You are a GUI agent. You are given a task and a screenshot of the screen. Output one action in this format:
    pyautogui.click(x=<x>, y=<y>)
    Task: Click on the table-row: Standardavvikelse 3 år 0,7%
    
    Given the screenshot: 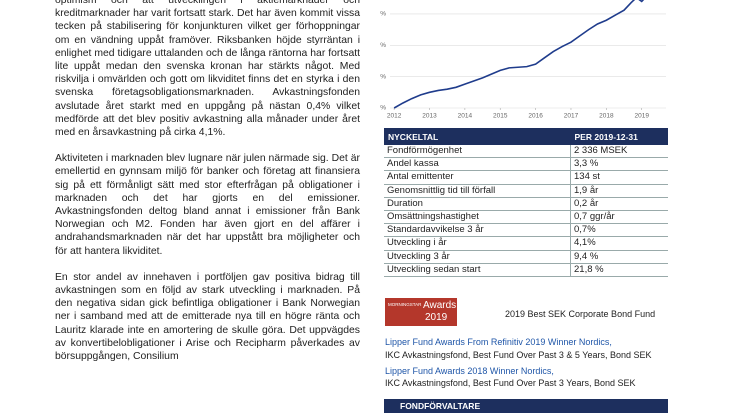 What is the action you would take?
    pyautogui.click(x=526, y=230)
    